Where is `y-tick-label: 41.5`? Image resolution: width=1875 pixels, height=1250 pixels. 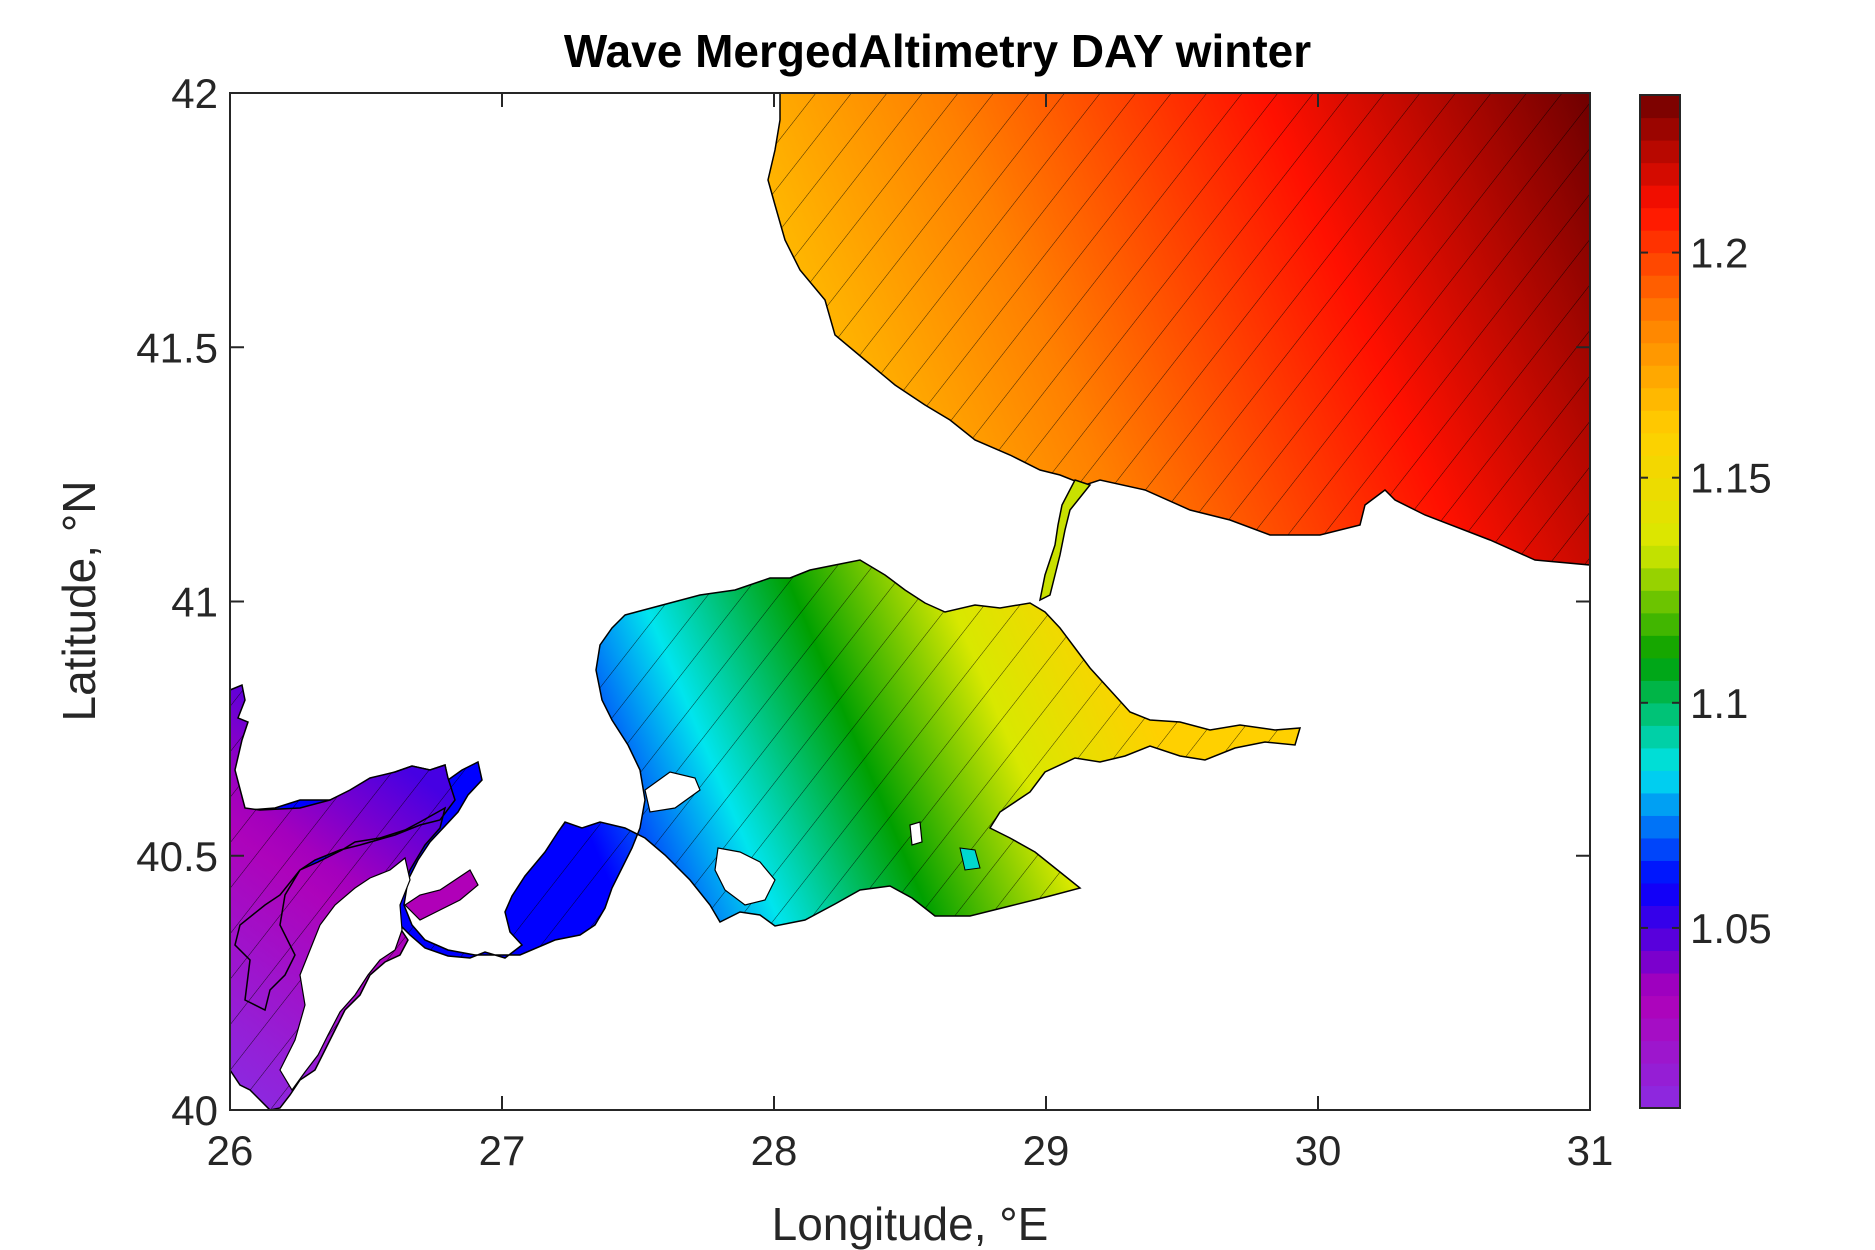
y-tick-label: 41.5 is located at coordinates (177, 347).